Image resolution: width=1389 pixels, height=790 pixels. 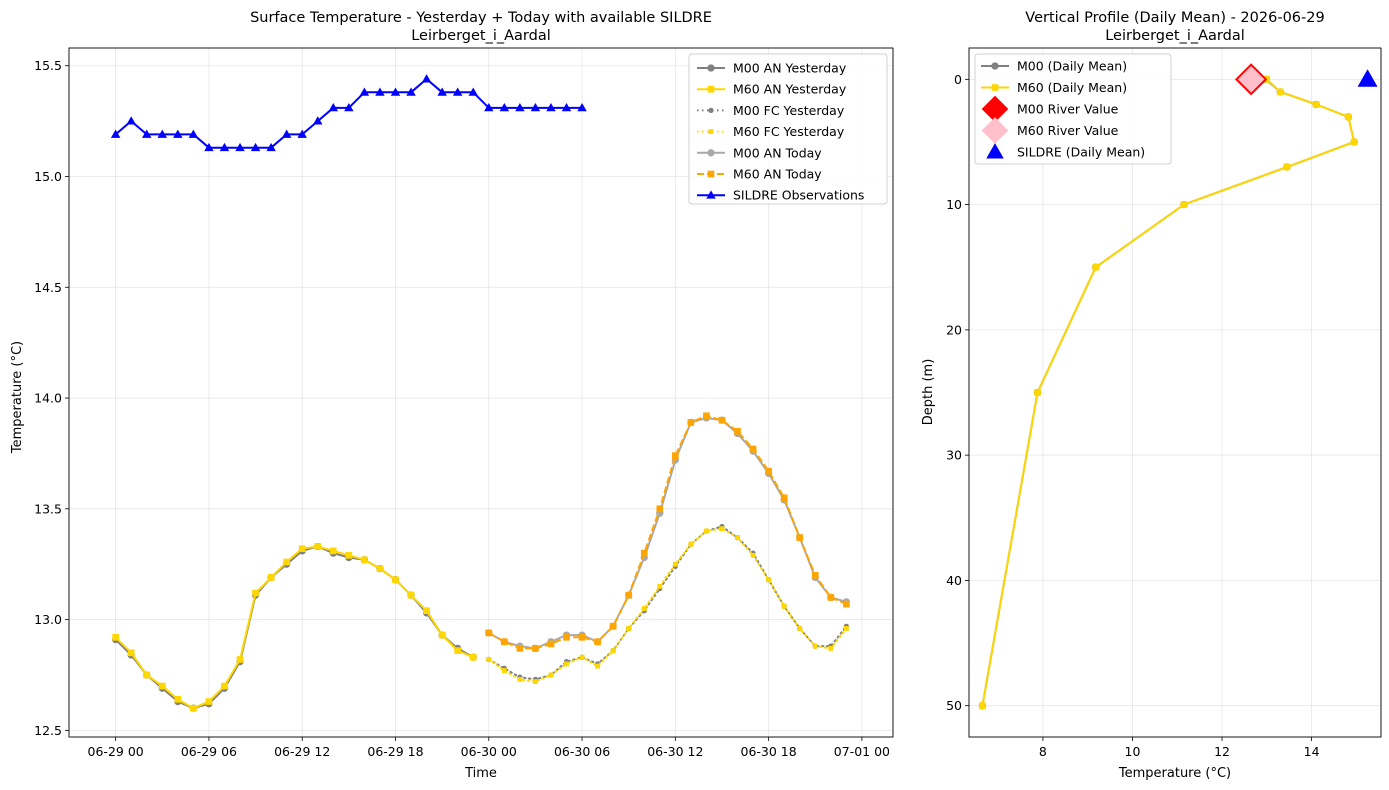 What do you see at coordinates (1133, 751) in the screenshot?
I see `x-tick-label: 10` at bounding box center [1133, 751].